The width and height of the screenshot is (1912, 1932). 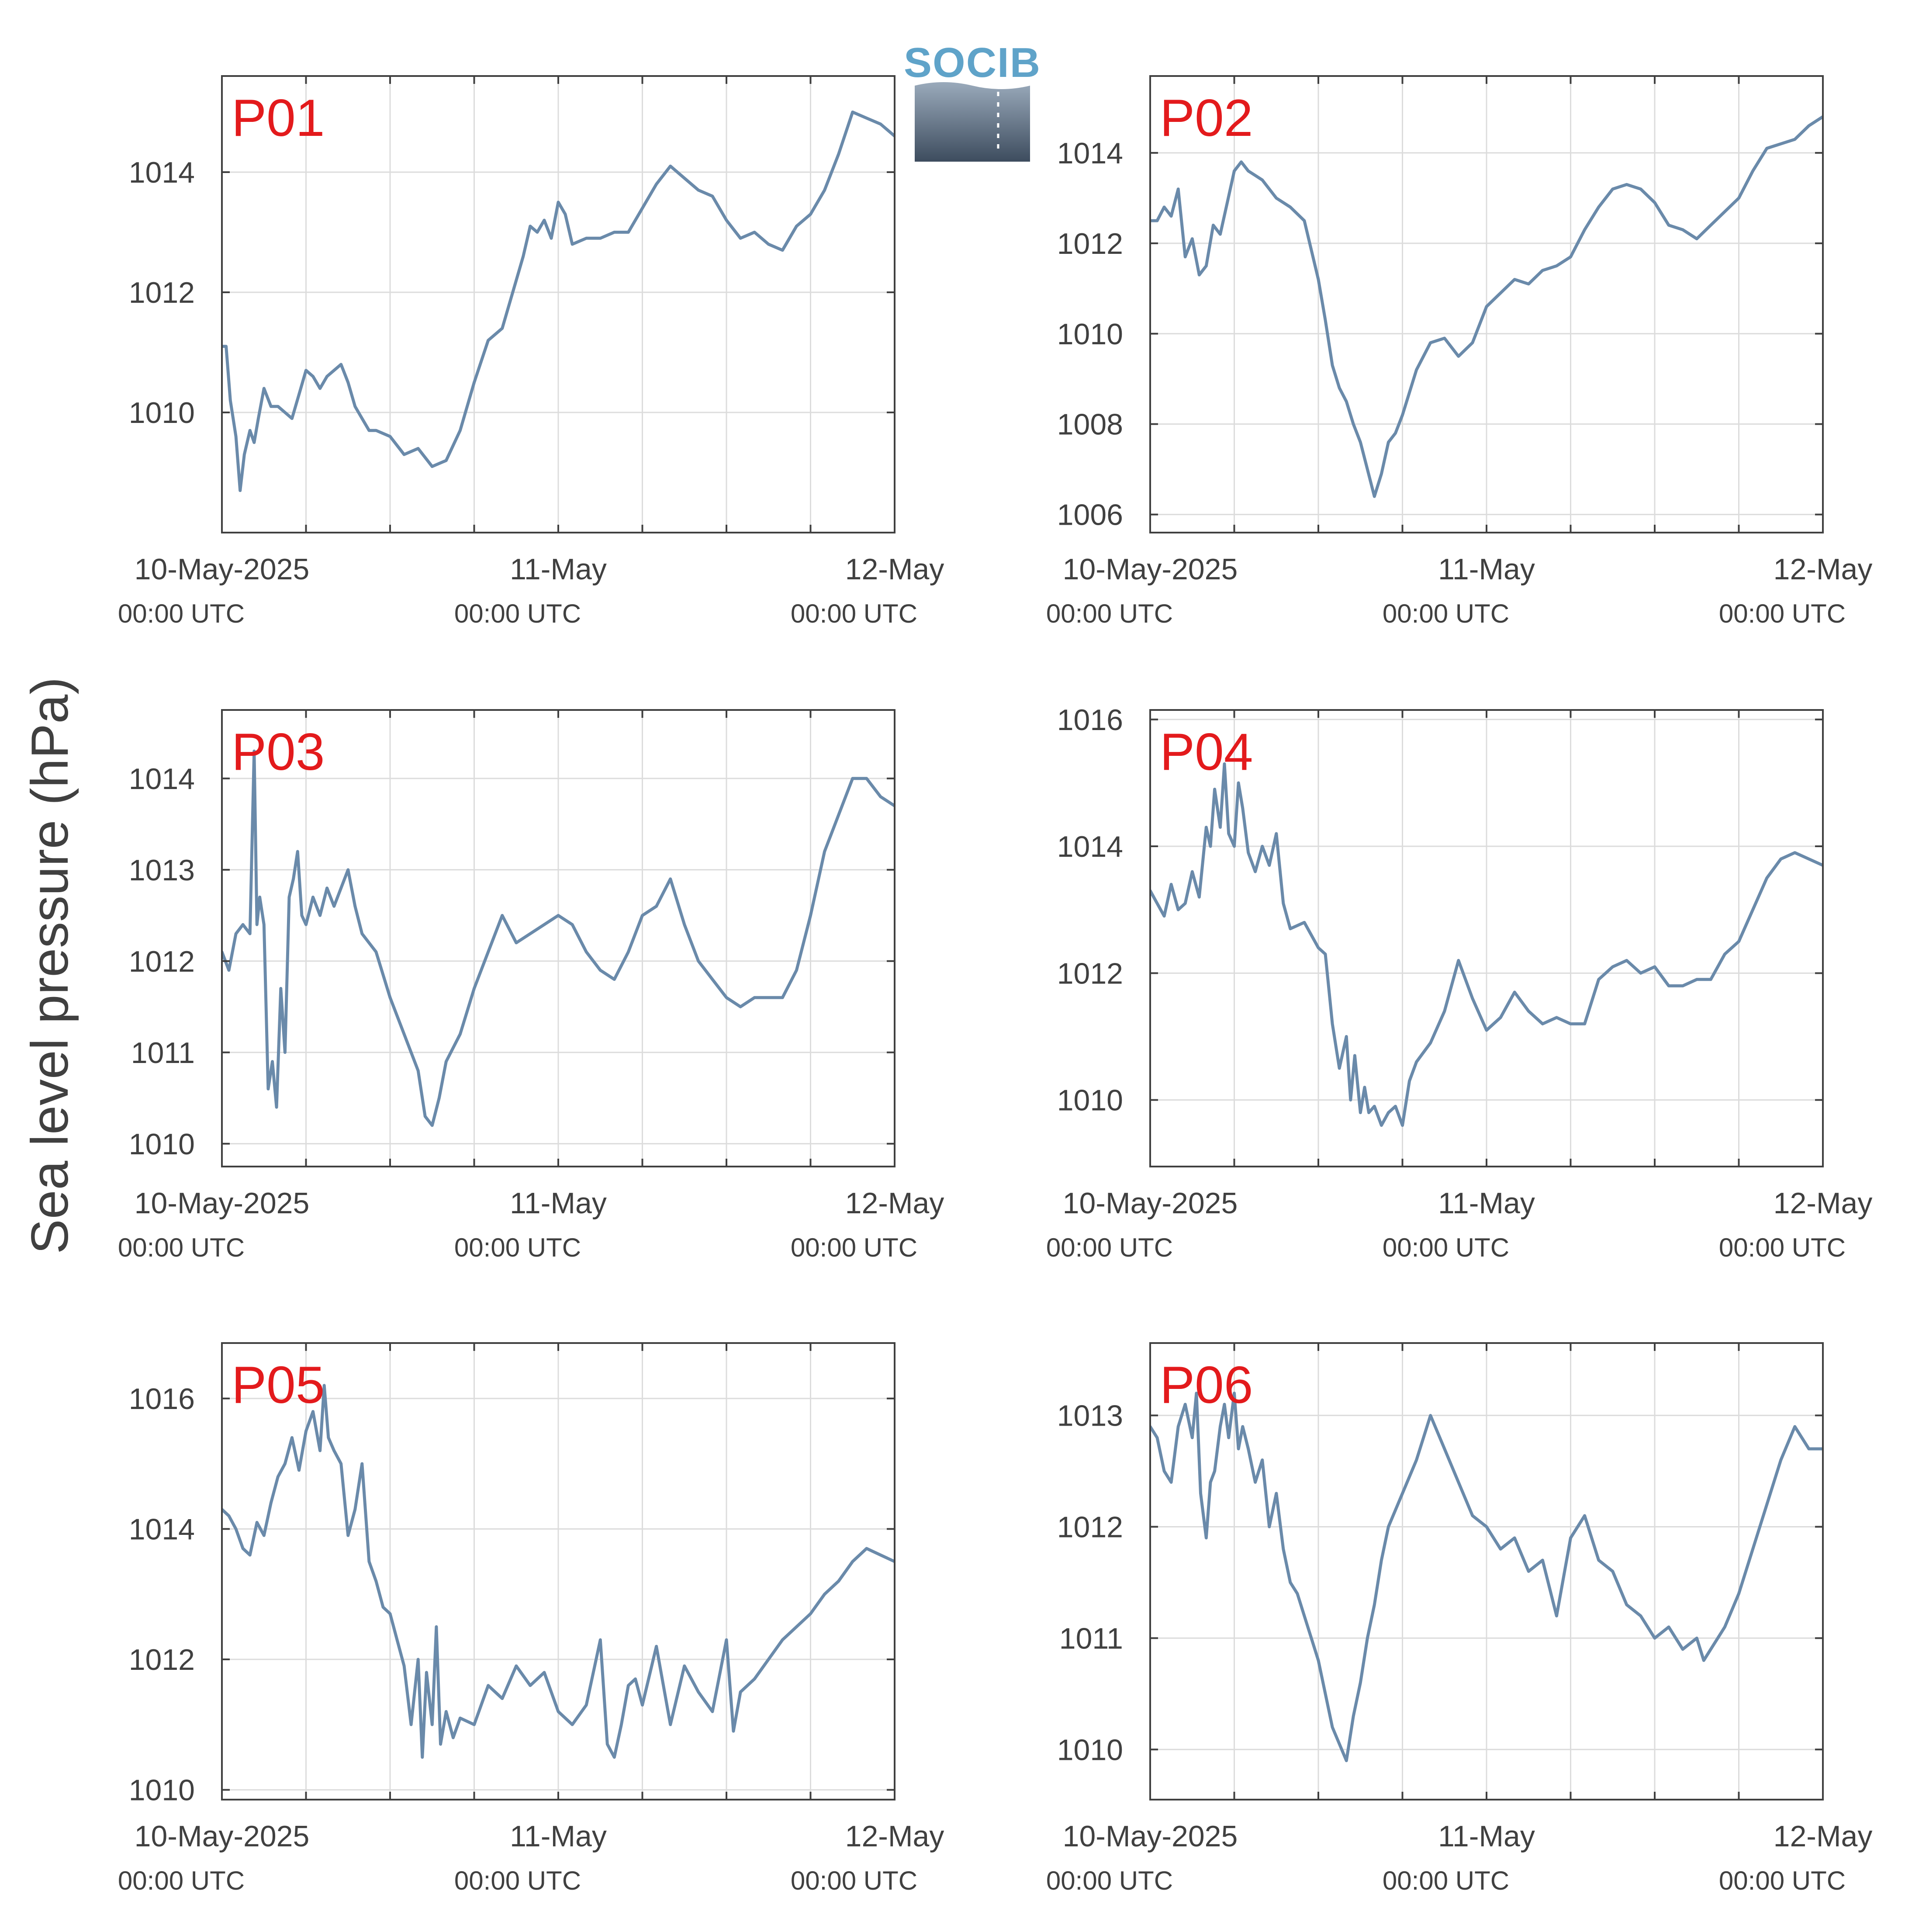 What do you see at coordinates (1090, 424) in the screenshot?
I see `y-tick-label: 1008` at bounding box center [1090, 424].